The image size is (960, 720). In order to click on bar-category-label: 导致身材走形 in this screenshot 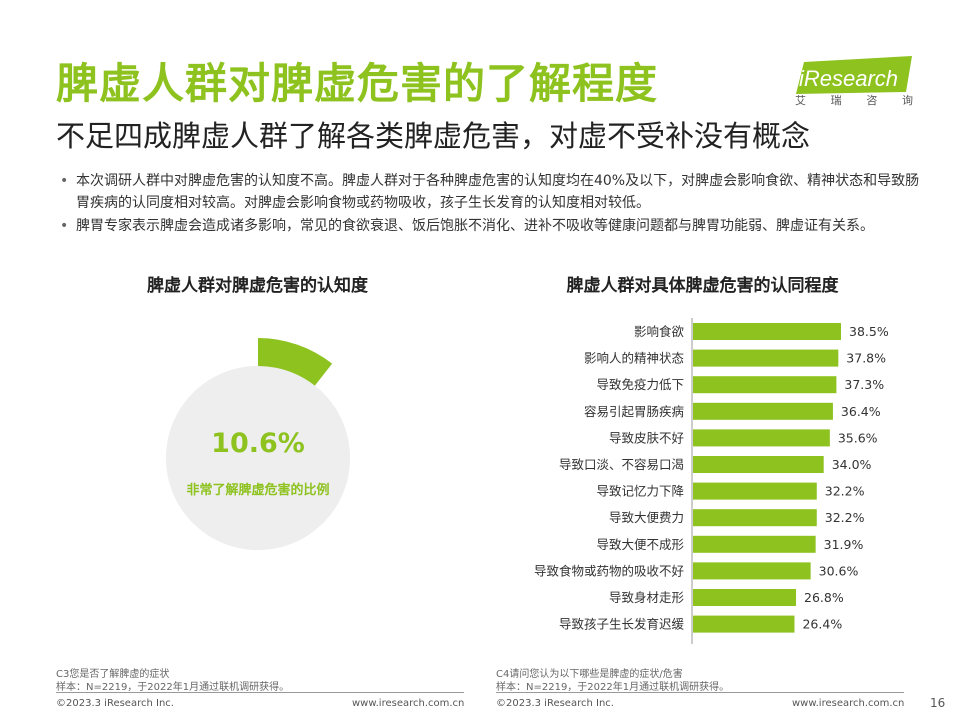, I will do `click(647, 597)`.